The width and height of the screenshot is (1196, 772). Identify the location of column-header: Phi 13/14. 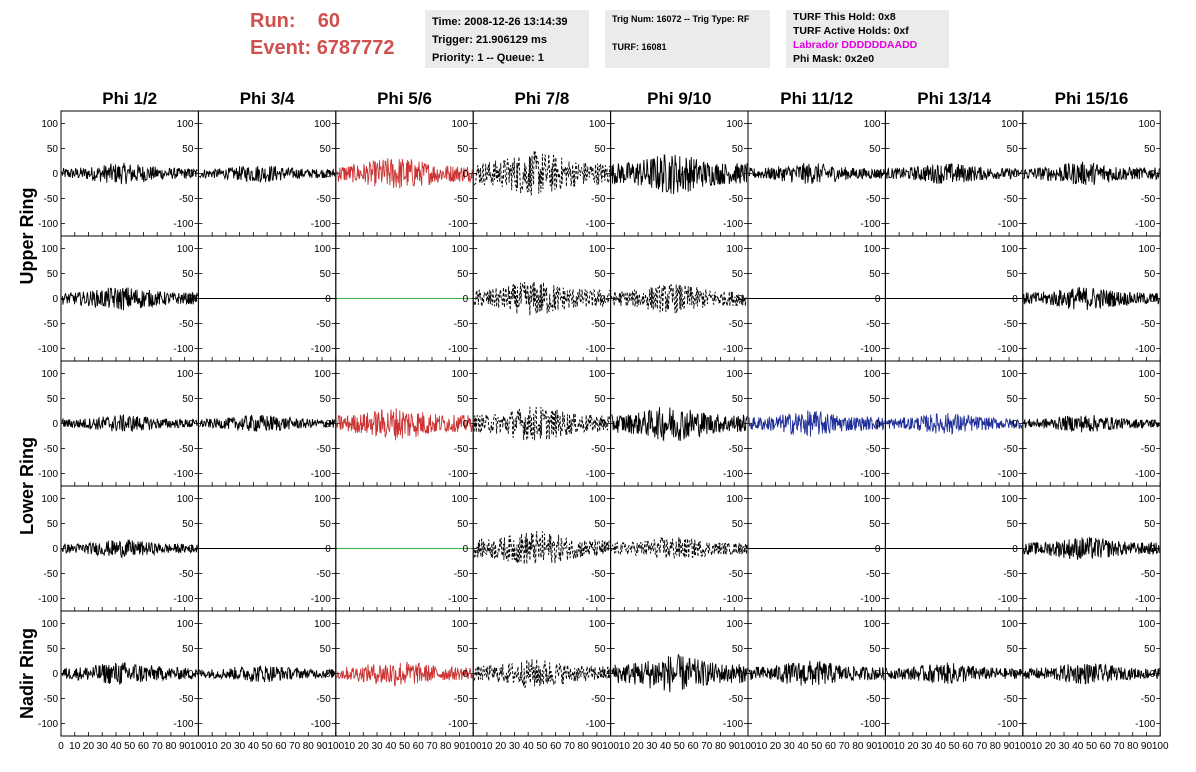
(954, 98).